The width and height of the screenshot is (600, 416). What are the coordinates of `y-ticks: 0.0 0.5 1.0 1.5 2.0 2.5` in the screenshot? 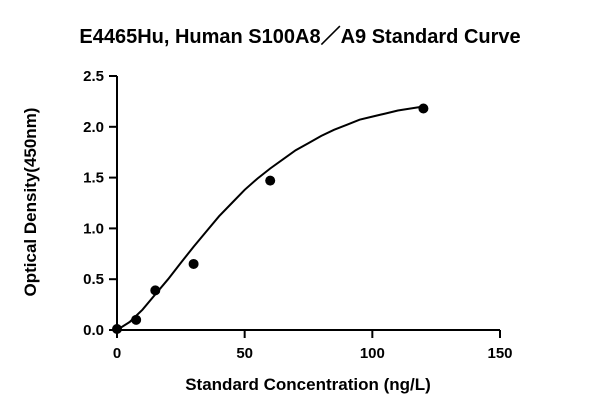 It's located at (100, 203).